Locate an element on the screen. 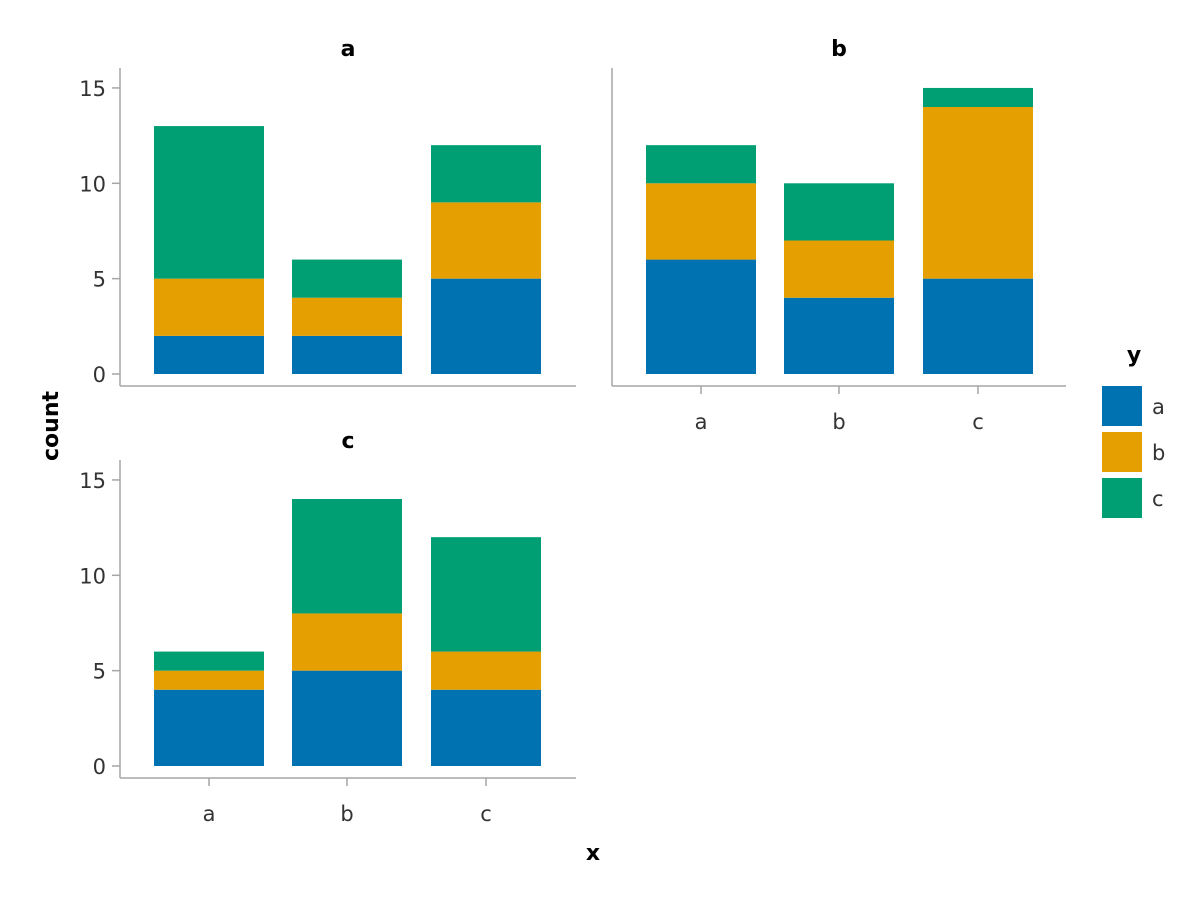  legend-swatch-a is located at coordinates (1122, 406).